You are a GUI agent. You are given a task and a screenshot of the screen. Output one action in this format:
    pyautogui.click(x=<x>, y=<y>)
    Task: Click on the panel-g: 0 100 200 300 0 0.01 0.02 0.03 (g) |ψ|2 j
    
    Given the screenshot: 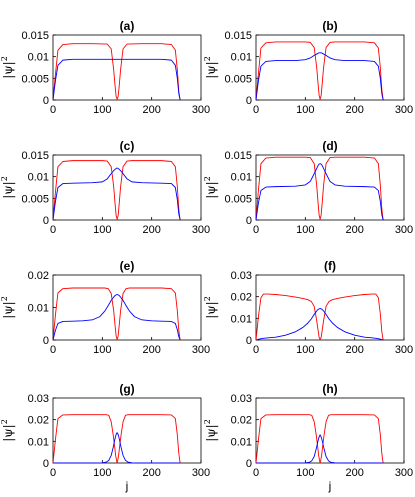 What is the action you would take?
    pyautogui.click(x=105, y=437)
    